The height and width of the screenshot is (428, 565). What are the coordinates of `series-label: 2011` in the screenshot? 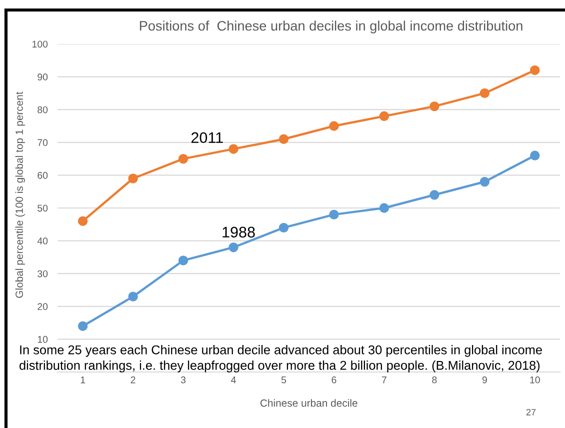 It's located at (207, 138).